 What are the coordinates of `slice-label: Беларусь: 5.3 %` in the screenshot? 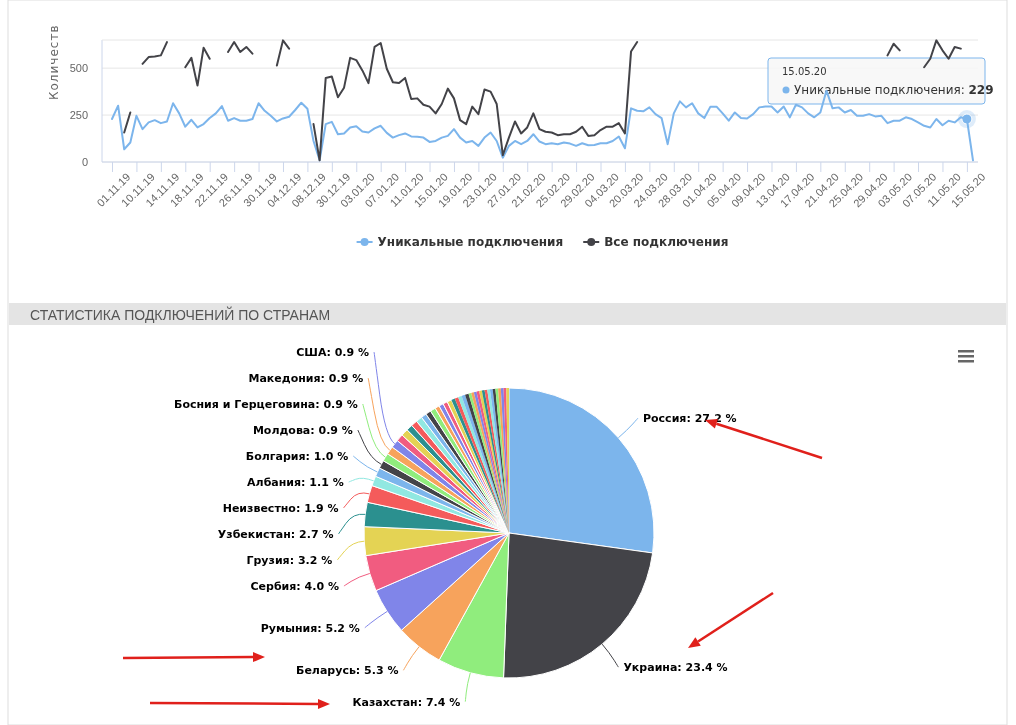 It's located at (347, 671).